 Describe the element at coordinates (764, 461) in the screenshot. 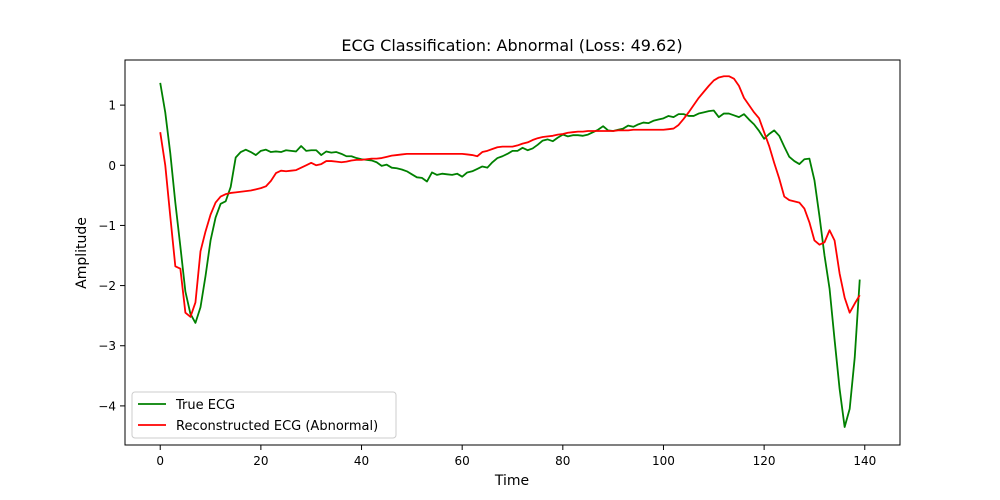

I see `x-tick-label: 120` at that location.